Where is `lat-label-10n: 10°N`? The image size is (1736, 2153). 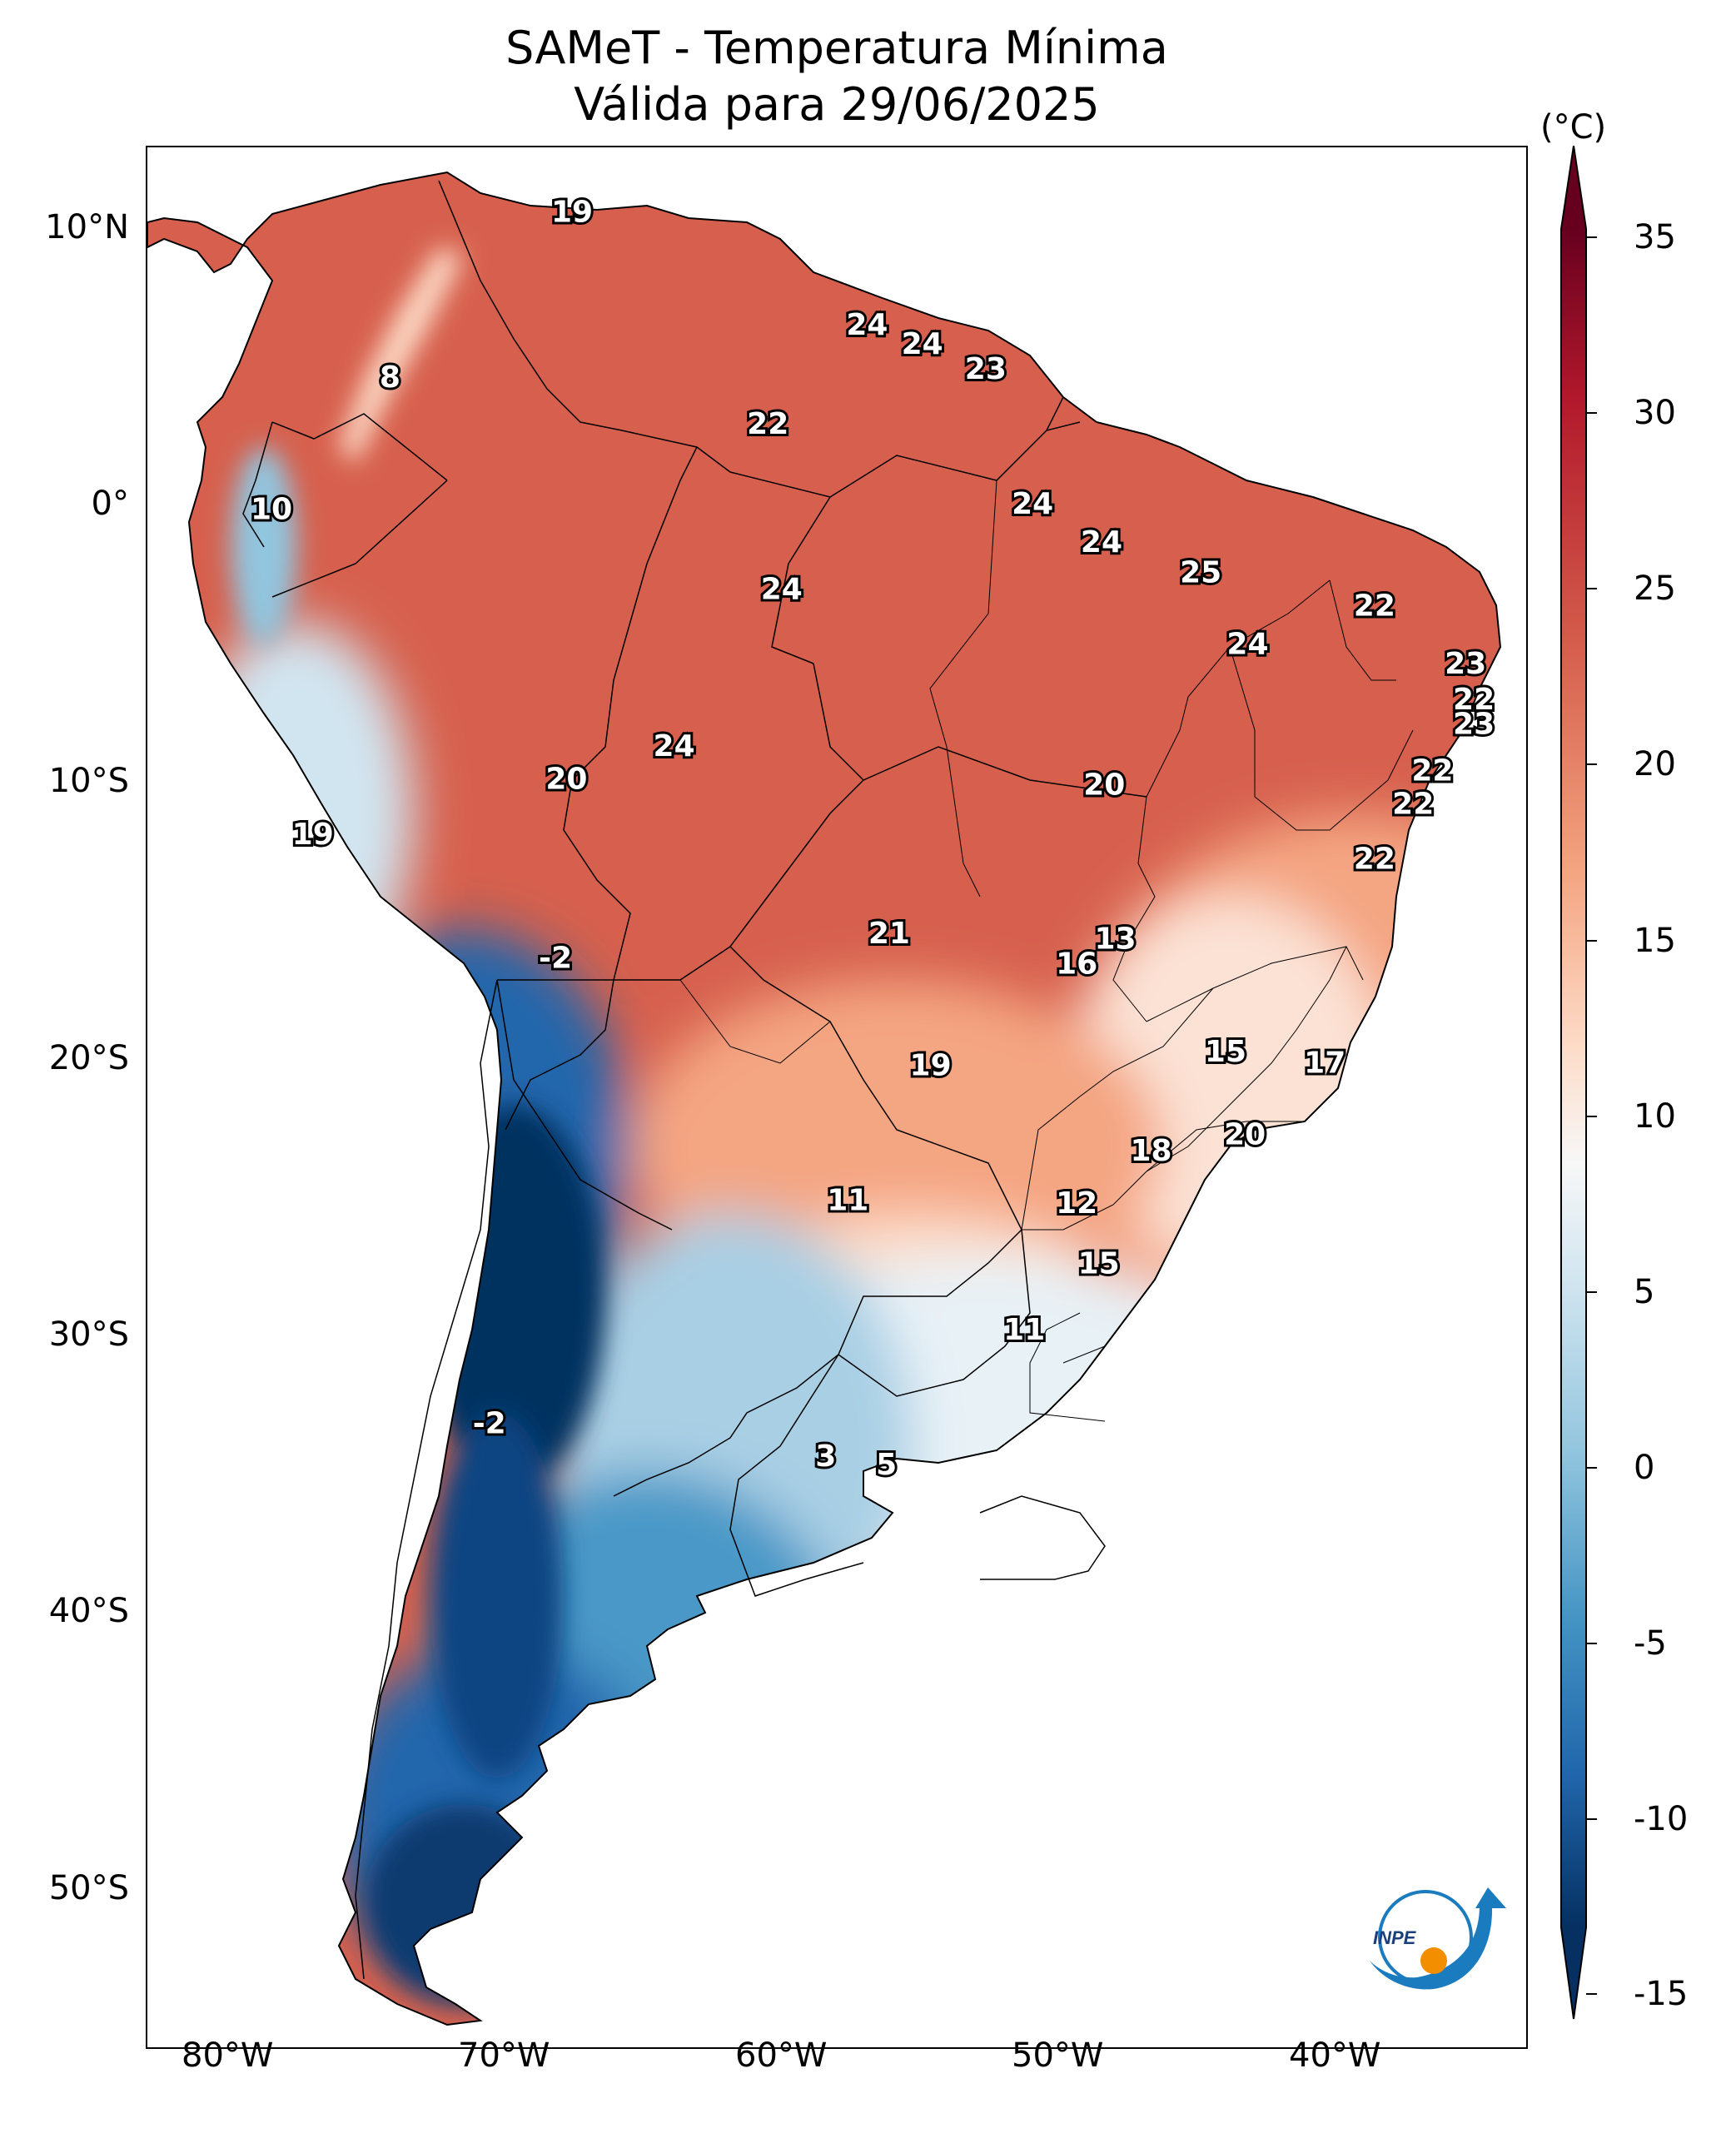
lat-label-10n: 10°N is located at coordinates (87, 227).